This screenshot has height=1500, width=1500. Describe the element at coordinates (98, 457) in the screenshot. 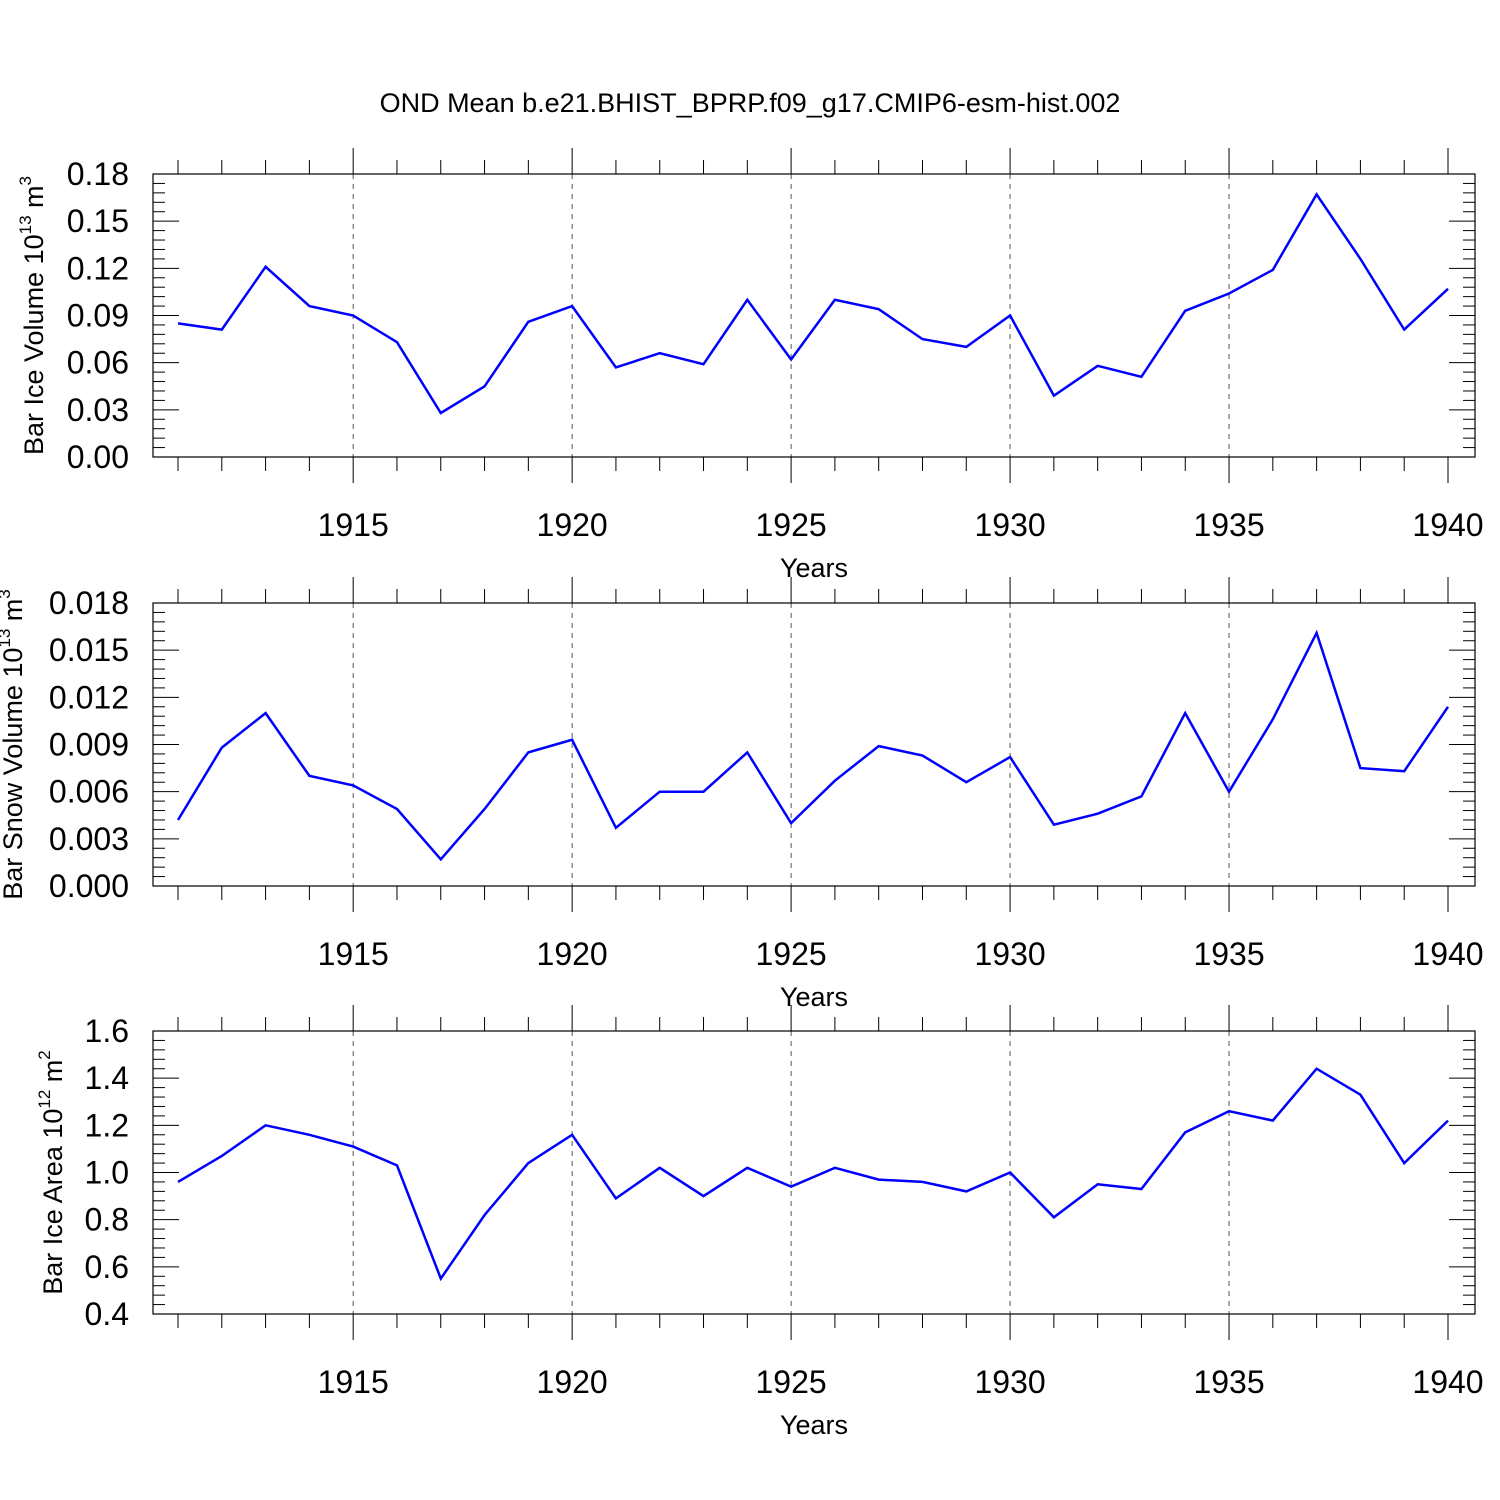

I see `y-tick-label: 0.00` at that location.